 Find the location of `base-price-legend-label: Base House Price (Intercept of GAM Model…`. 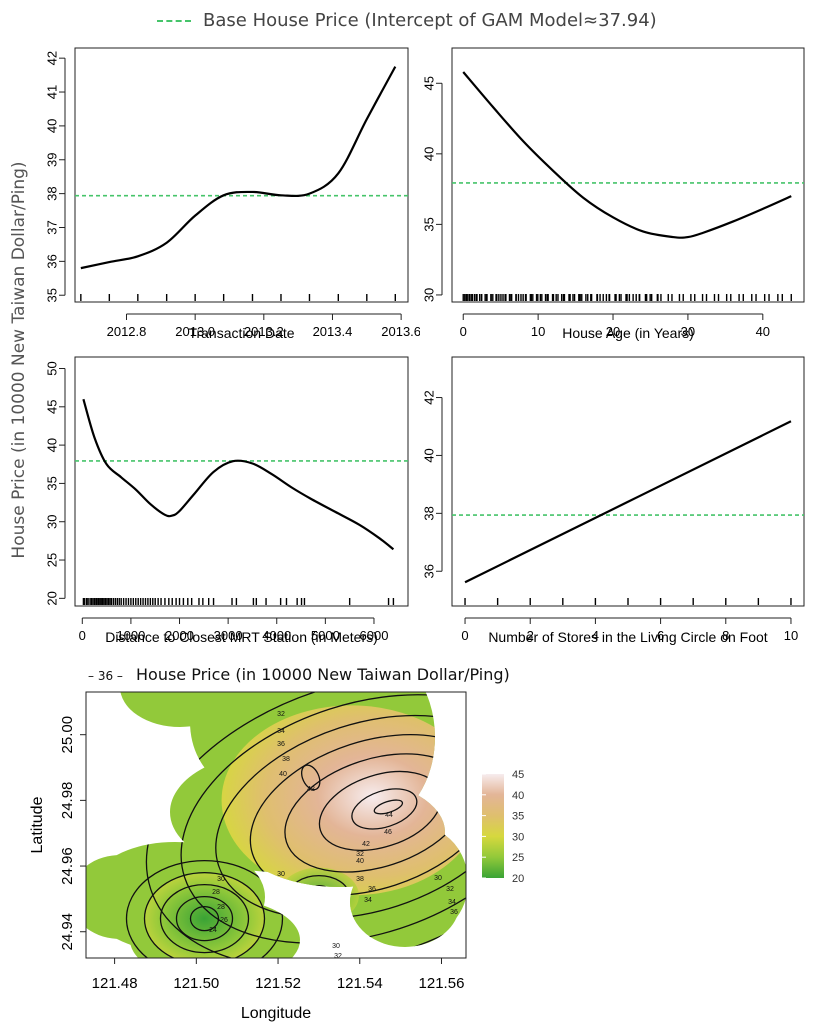

base-price-legend-label: Base House Price (Intercept of GAM Model… is located at coordinates (430, 20).